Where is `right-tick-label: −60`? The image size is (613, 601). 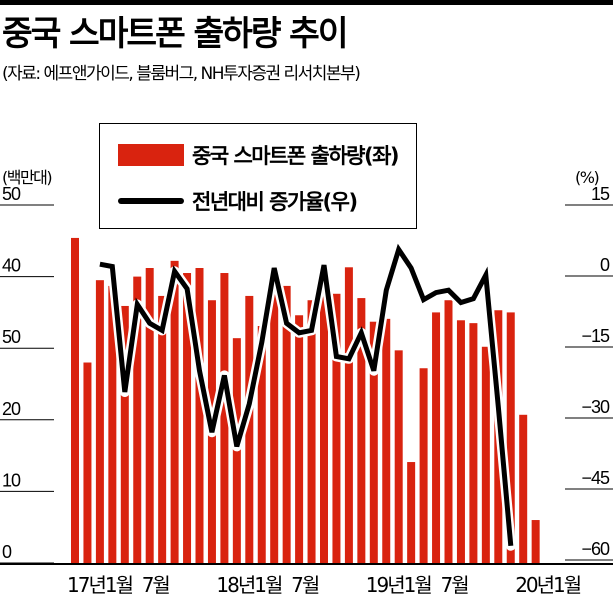 right-tick-label: −60 is located at coordinates (595, 549).